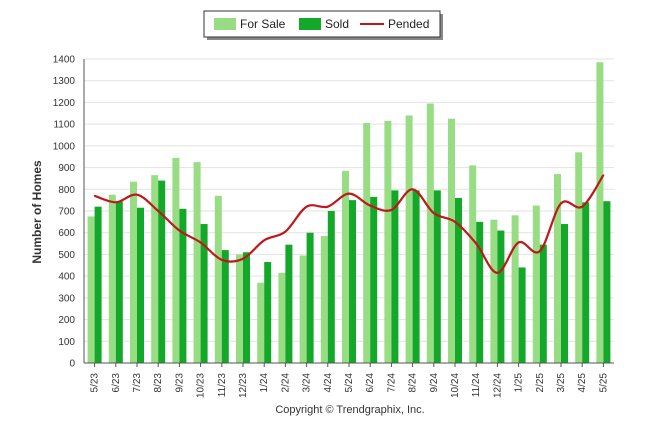 This screenshot has height=434, width=646. What do you see at coordinates (497, 385) in the screenshot?
I see `x-tick-label: 12/24` at bounding box center [497, 385].